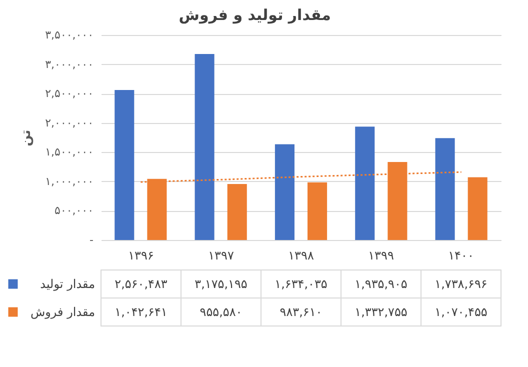  What do you see at coordinates (461, 255) in the screenshot?
I see `x-tick-label: ۱۴۰۰` at bounding box center [461, 255].